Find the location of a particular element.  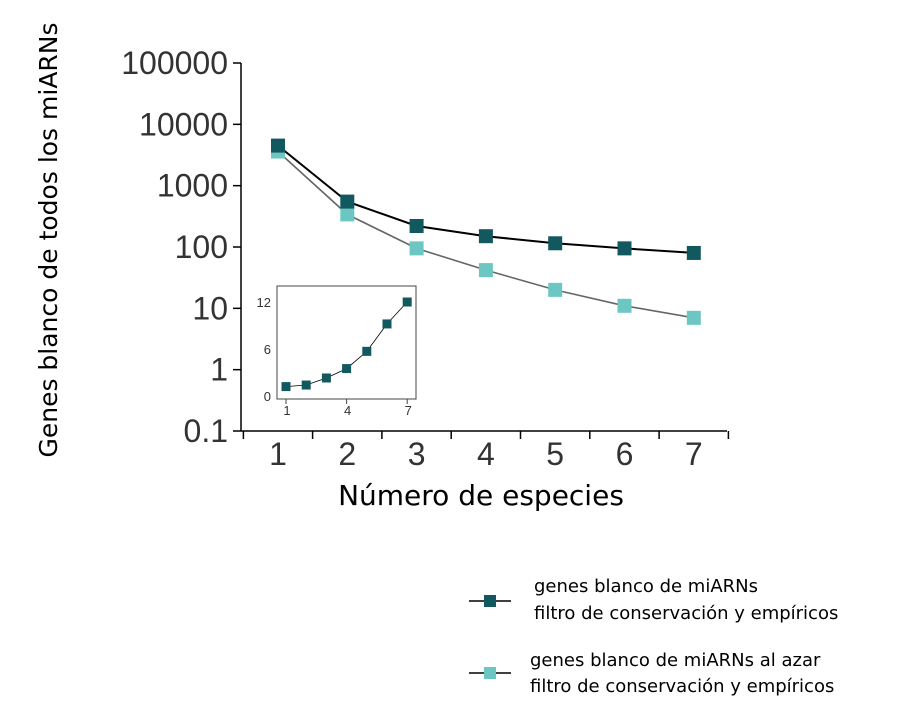

inset-y-tick-label: 6 is located at coordinates (267, 349).